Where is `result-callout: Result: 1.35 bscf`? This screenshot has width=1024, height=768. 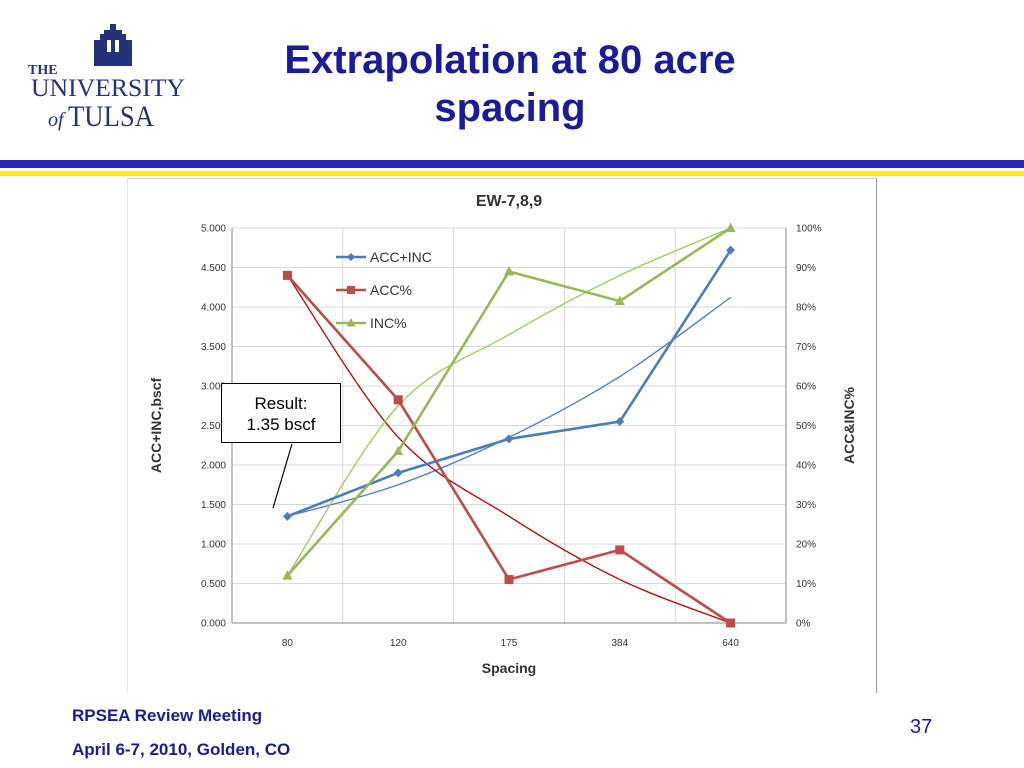 result-callout: Result: 1.35 bscf is located at coordinates (281, 413).